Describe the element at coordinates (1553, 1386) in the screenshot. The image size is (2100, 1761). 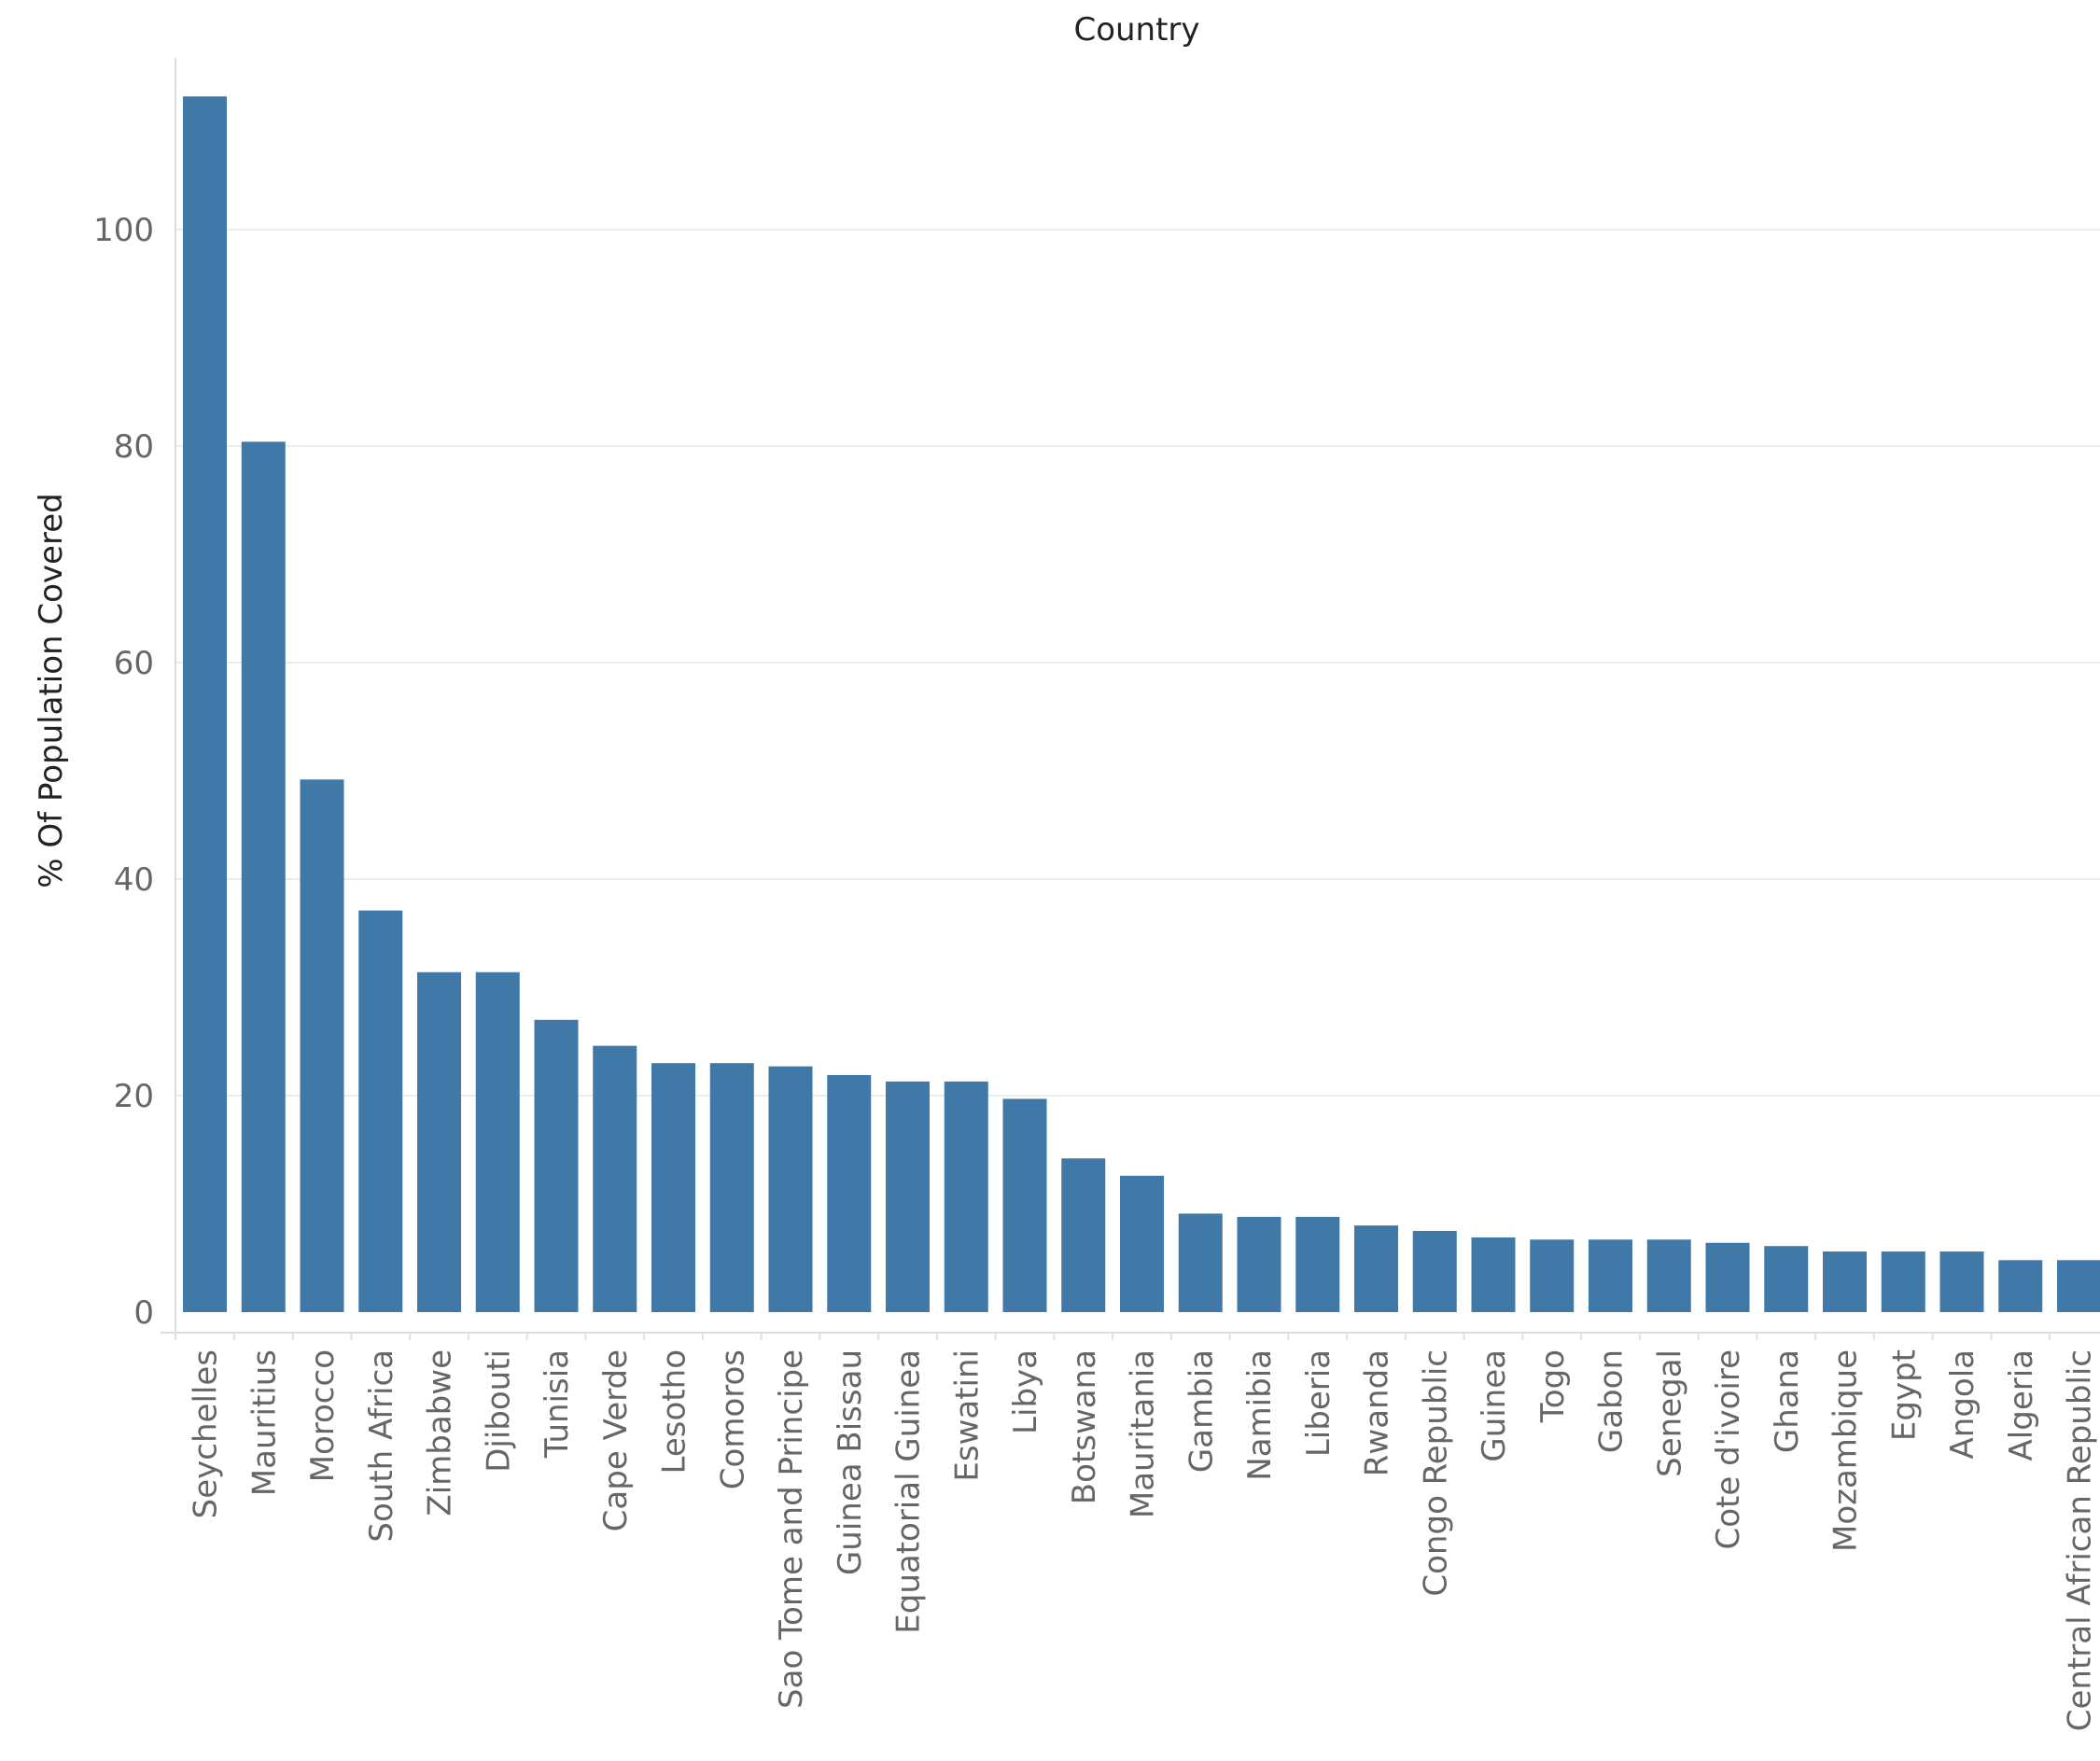
I see `x-tick-label: Togo` at that location.